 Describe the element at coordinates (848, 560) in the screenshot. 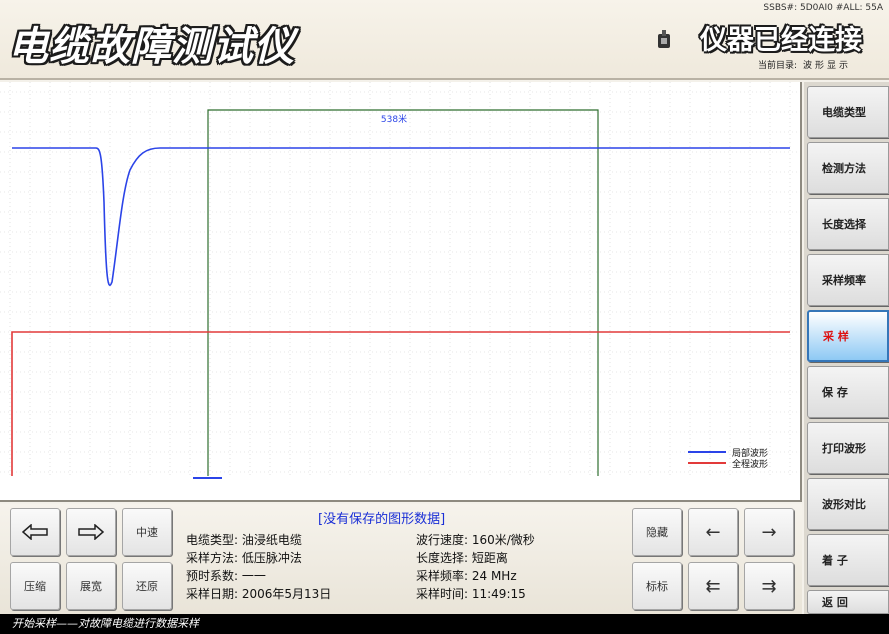

I see `side-item-other: 着 子` at that location.